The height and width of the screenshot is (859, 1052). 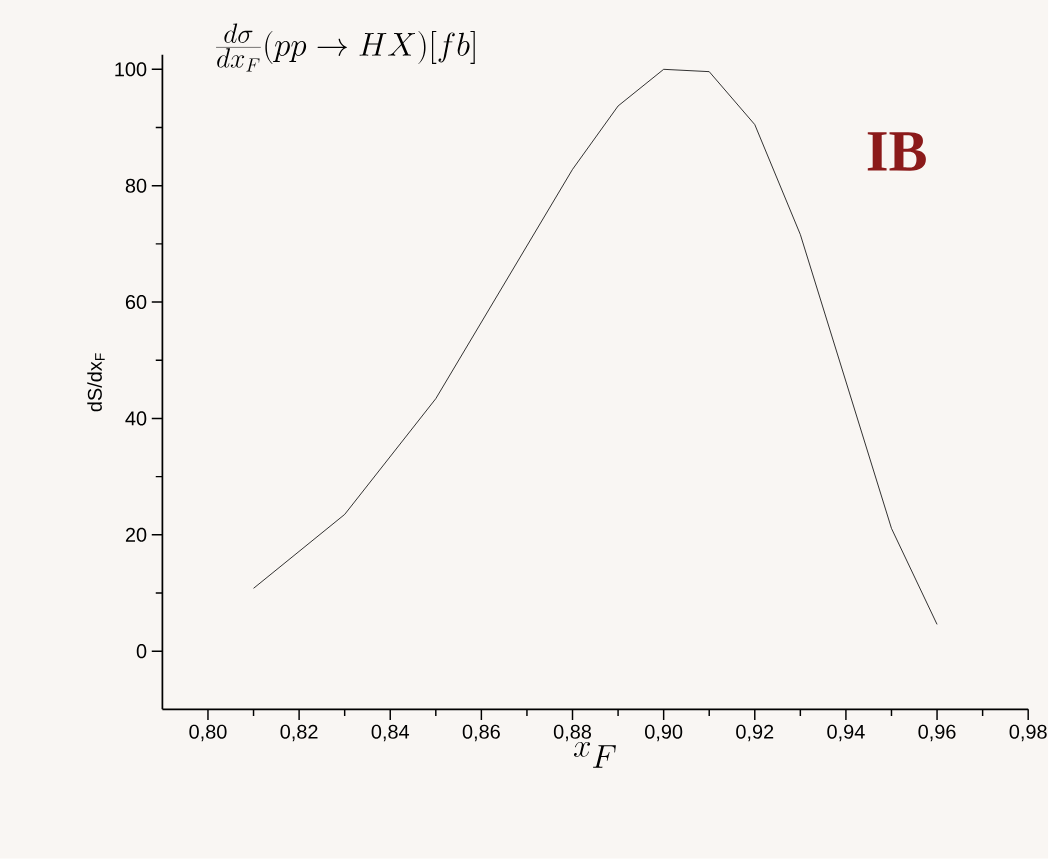 I want to click on chart-title: $\frac{d\sigma}{dx_F}(pp \rightarrow HX)[fb]$, so click(x=345, y=47).